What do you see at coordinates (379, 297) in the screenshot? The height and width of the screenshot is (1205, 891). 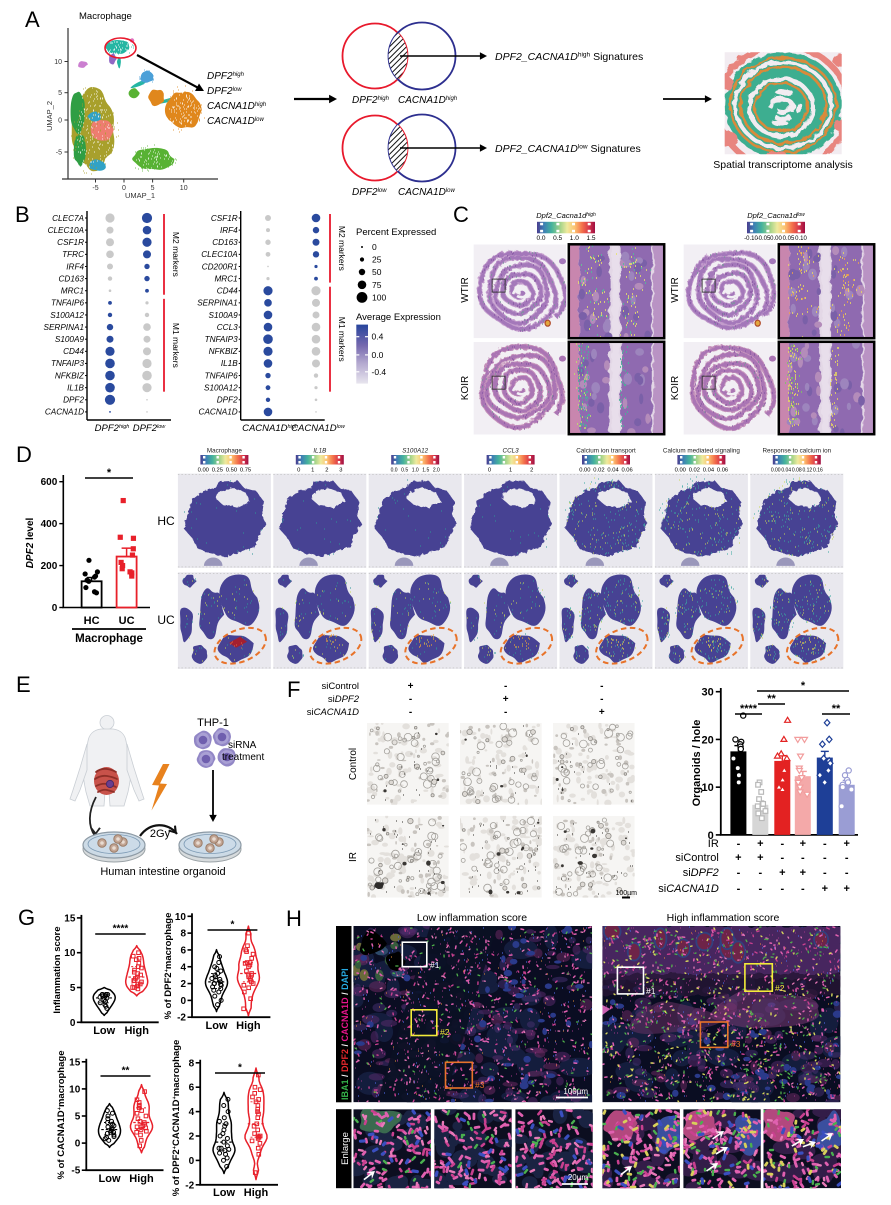 I see `svg-text: 100` at bounding box center [379, 297].